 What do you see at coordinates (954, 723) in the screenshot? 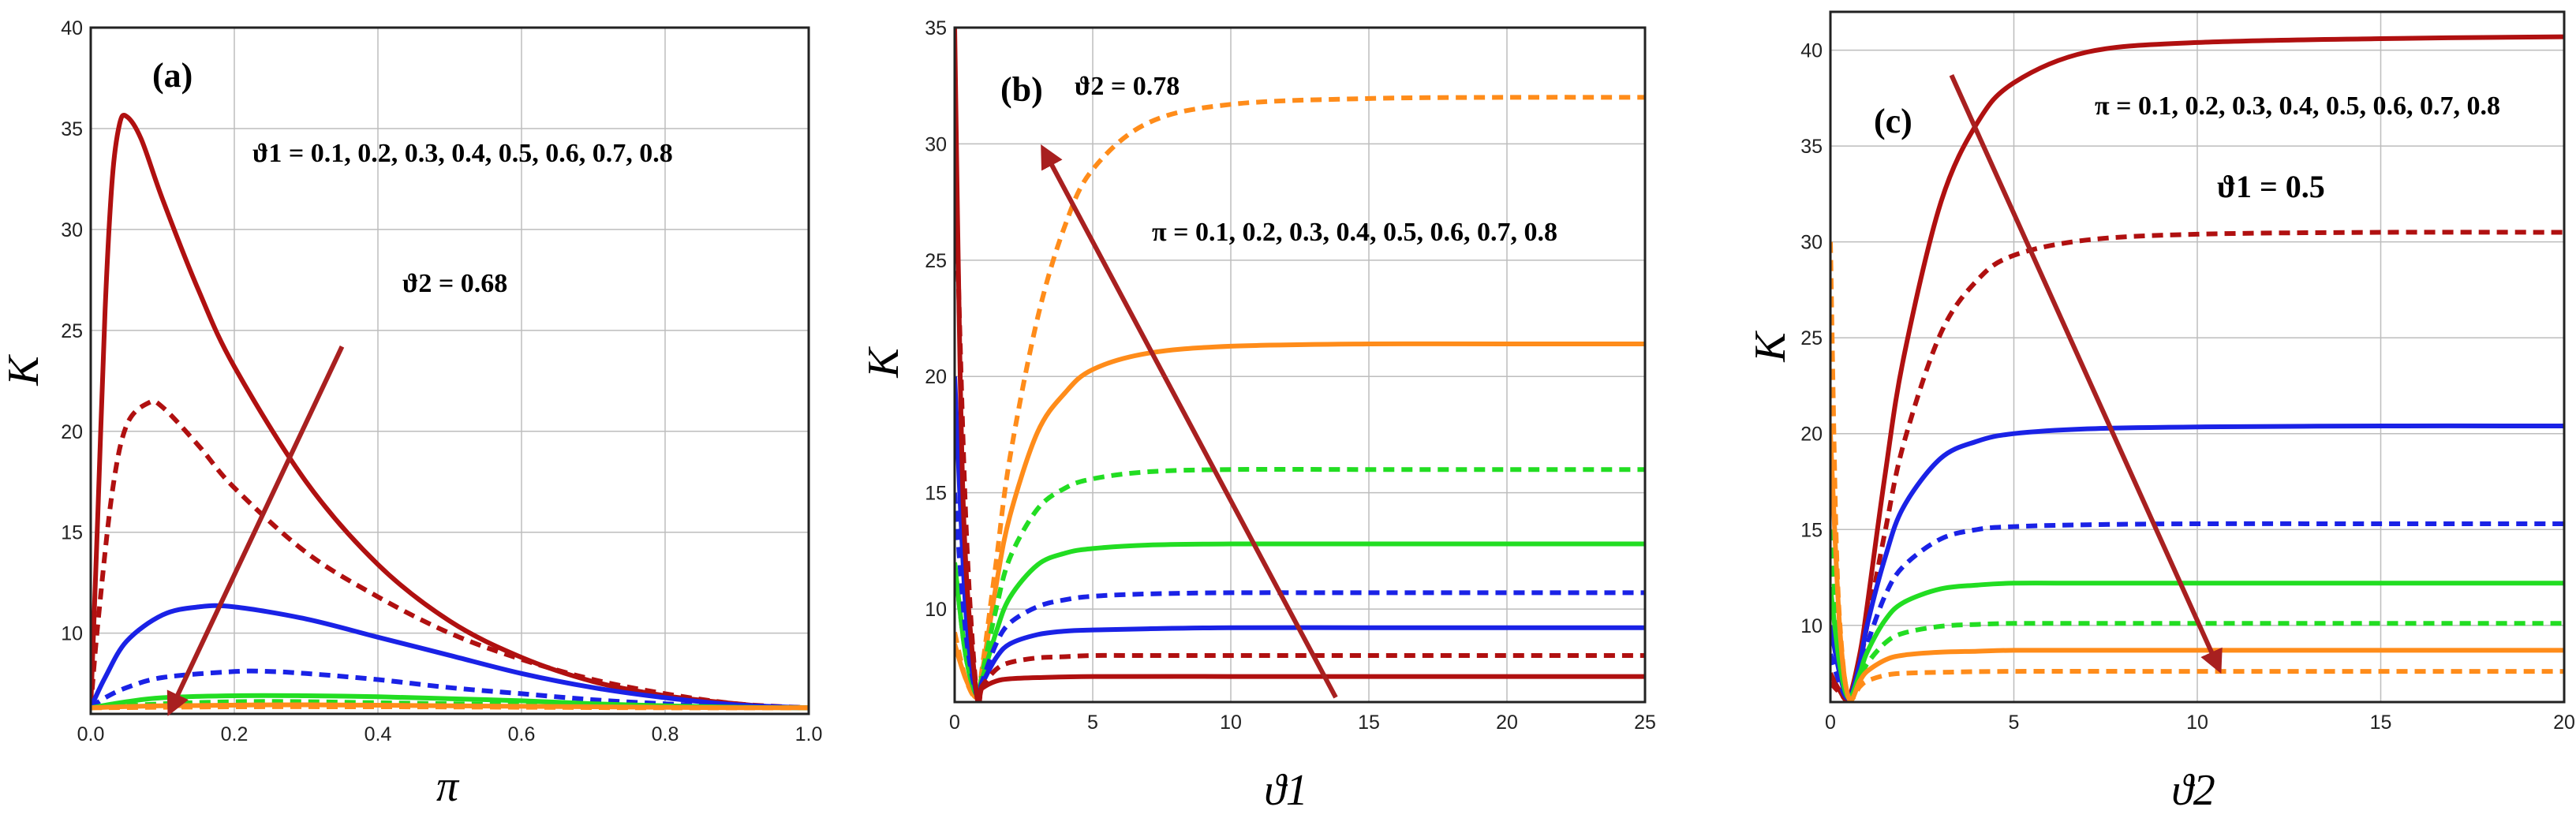
I see `x-tick-label-b-0: 0` at bounding box center [954, 723].